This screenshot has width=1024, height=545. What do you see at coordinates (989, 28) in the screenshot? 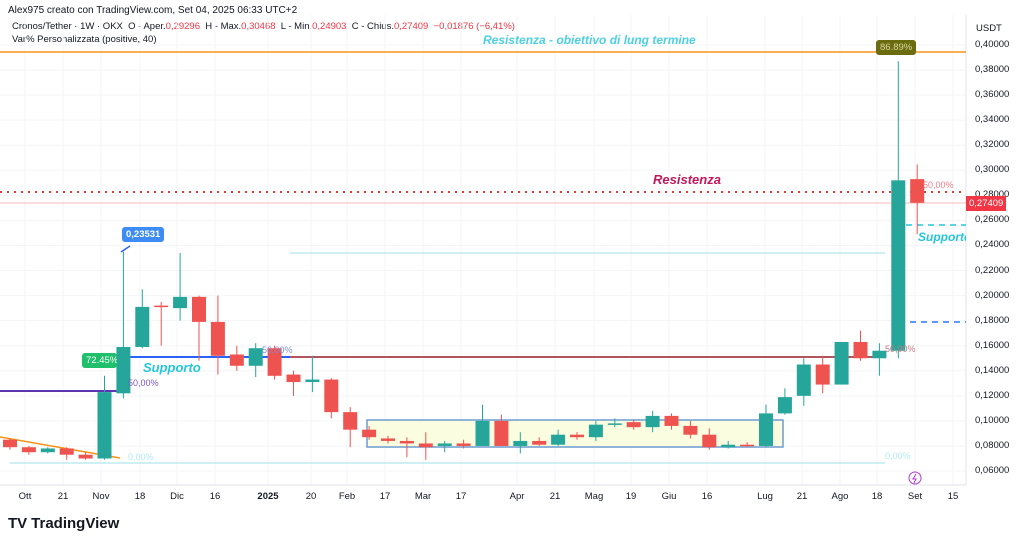
I see `currency-label: USDT` at bounding box center [989, 28].